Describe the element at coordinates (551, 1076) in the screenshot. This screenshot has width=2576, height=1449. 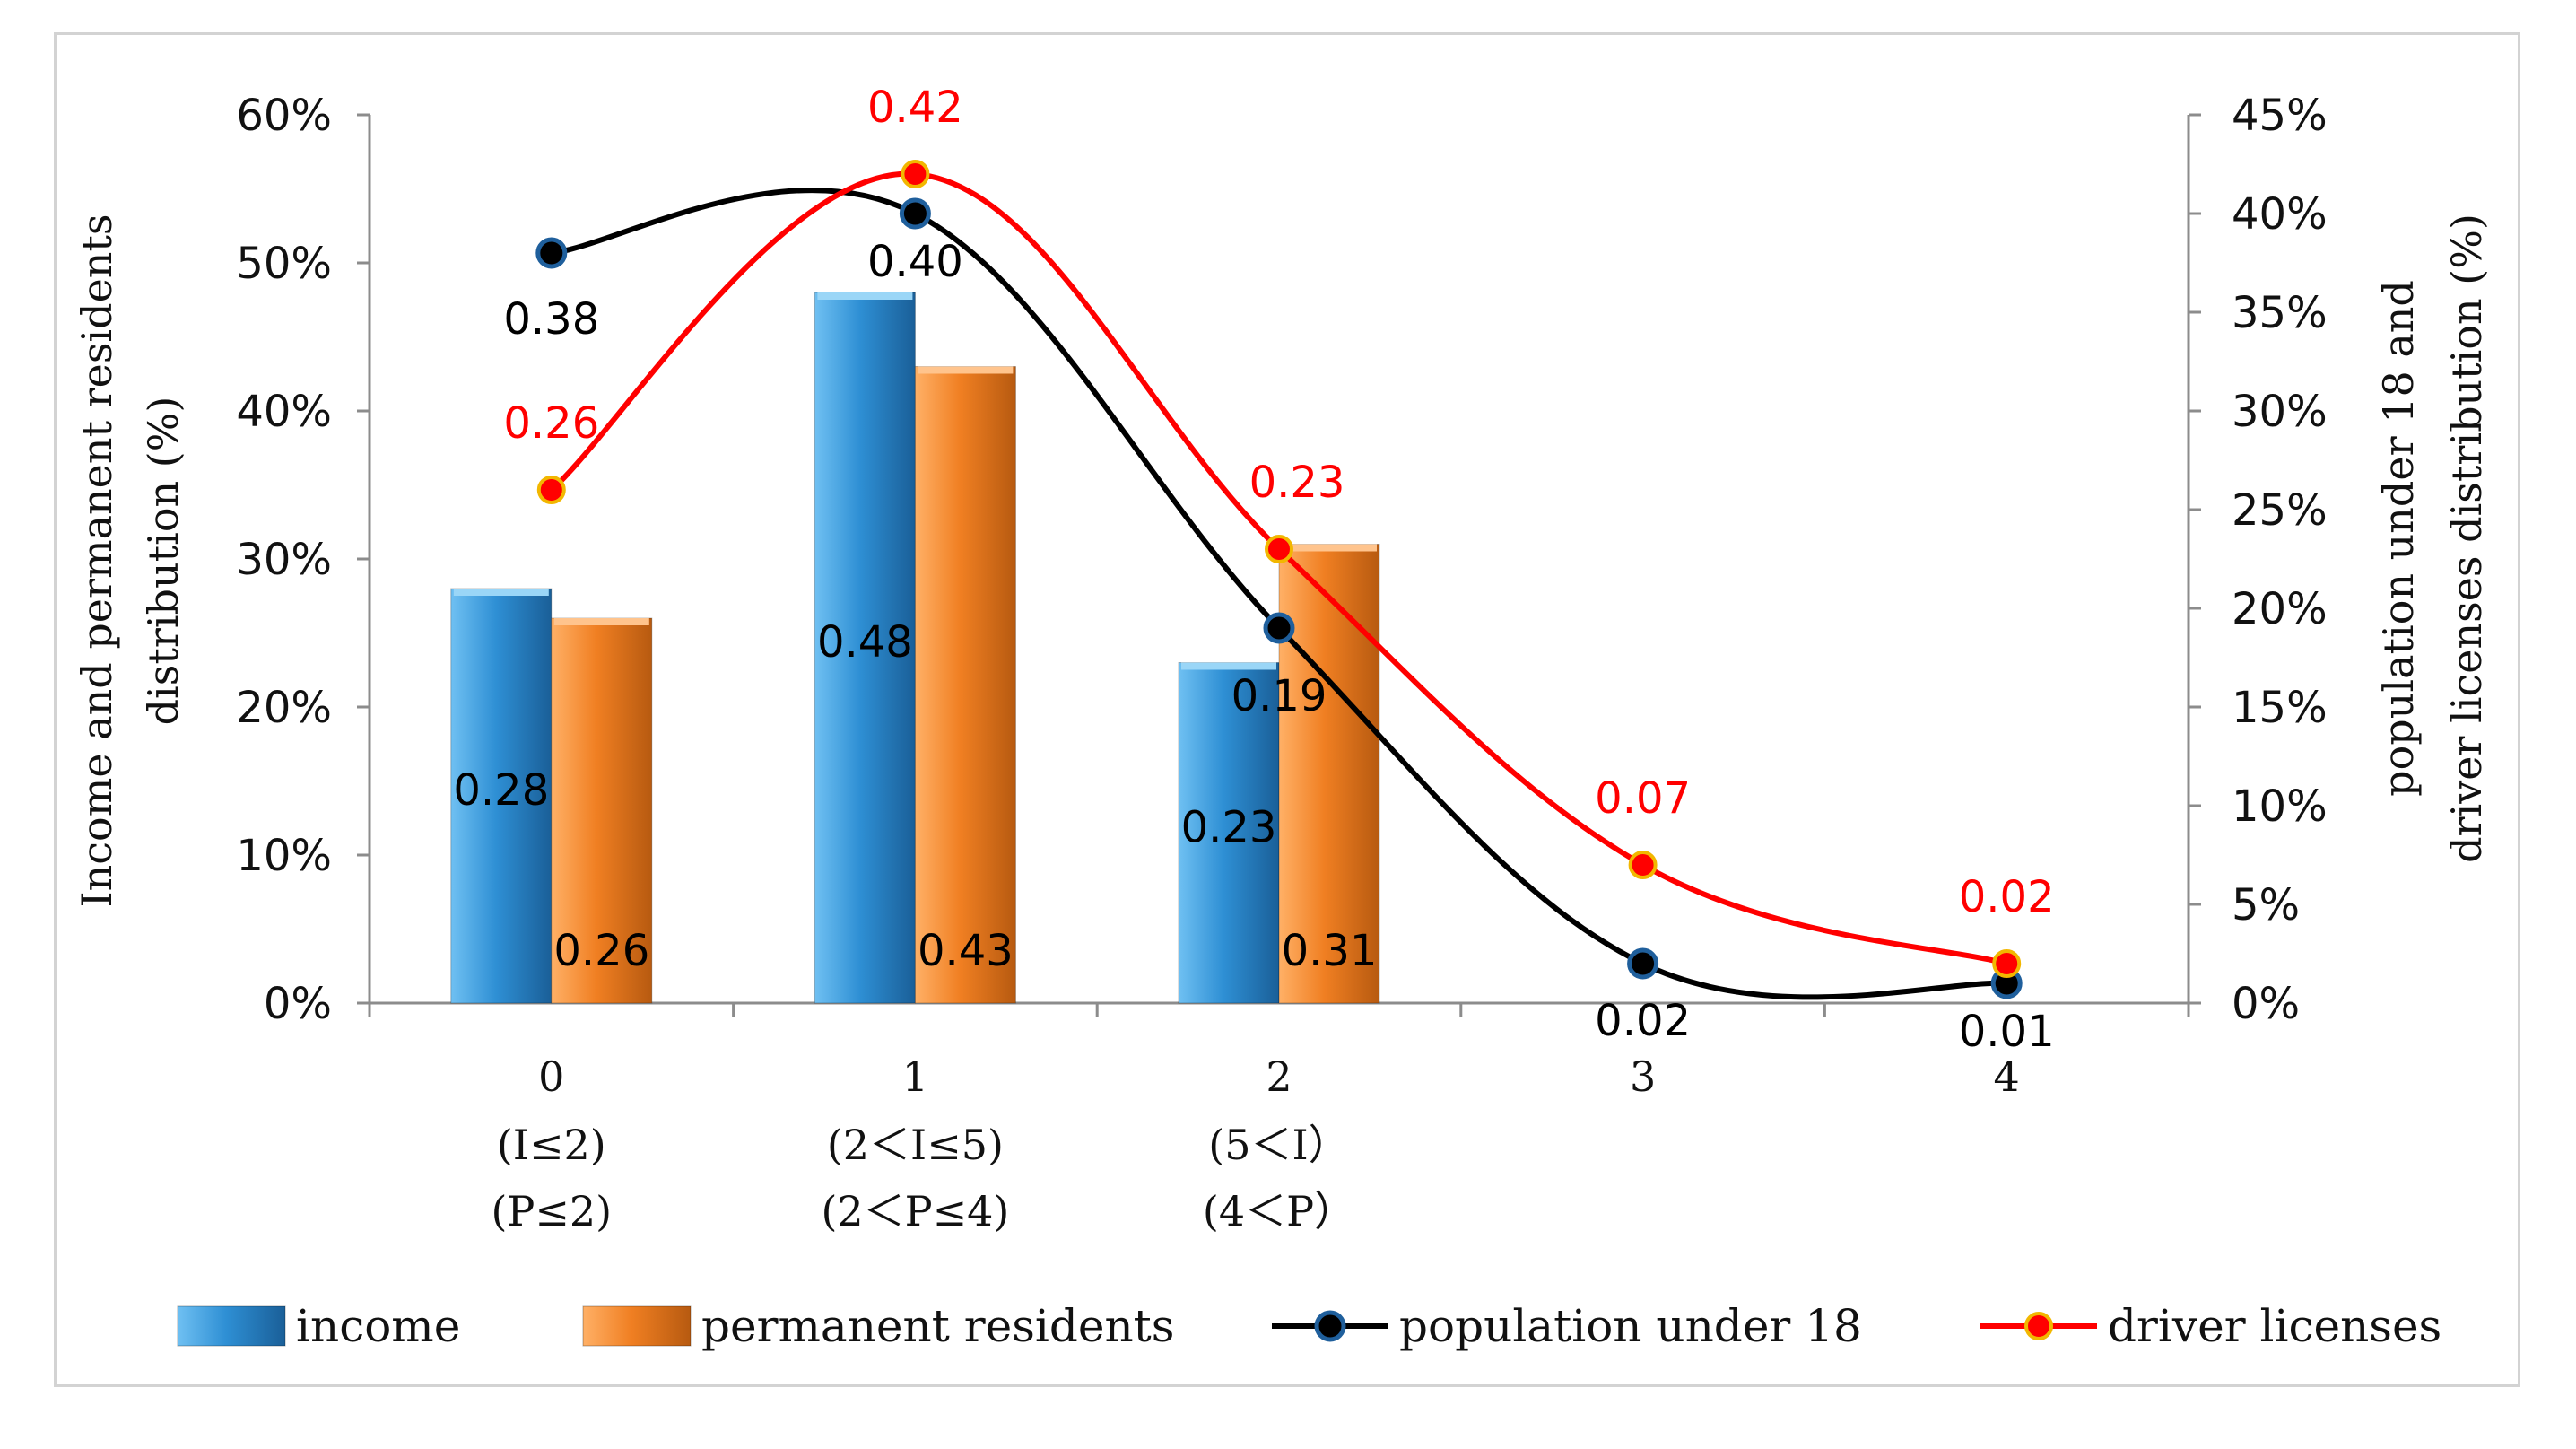
I see `x-category-label: 0` at that location.